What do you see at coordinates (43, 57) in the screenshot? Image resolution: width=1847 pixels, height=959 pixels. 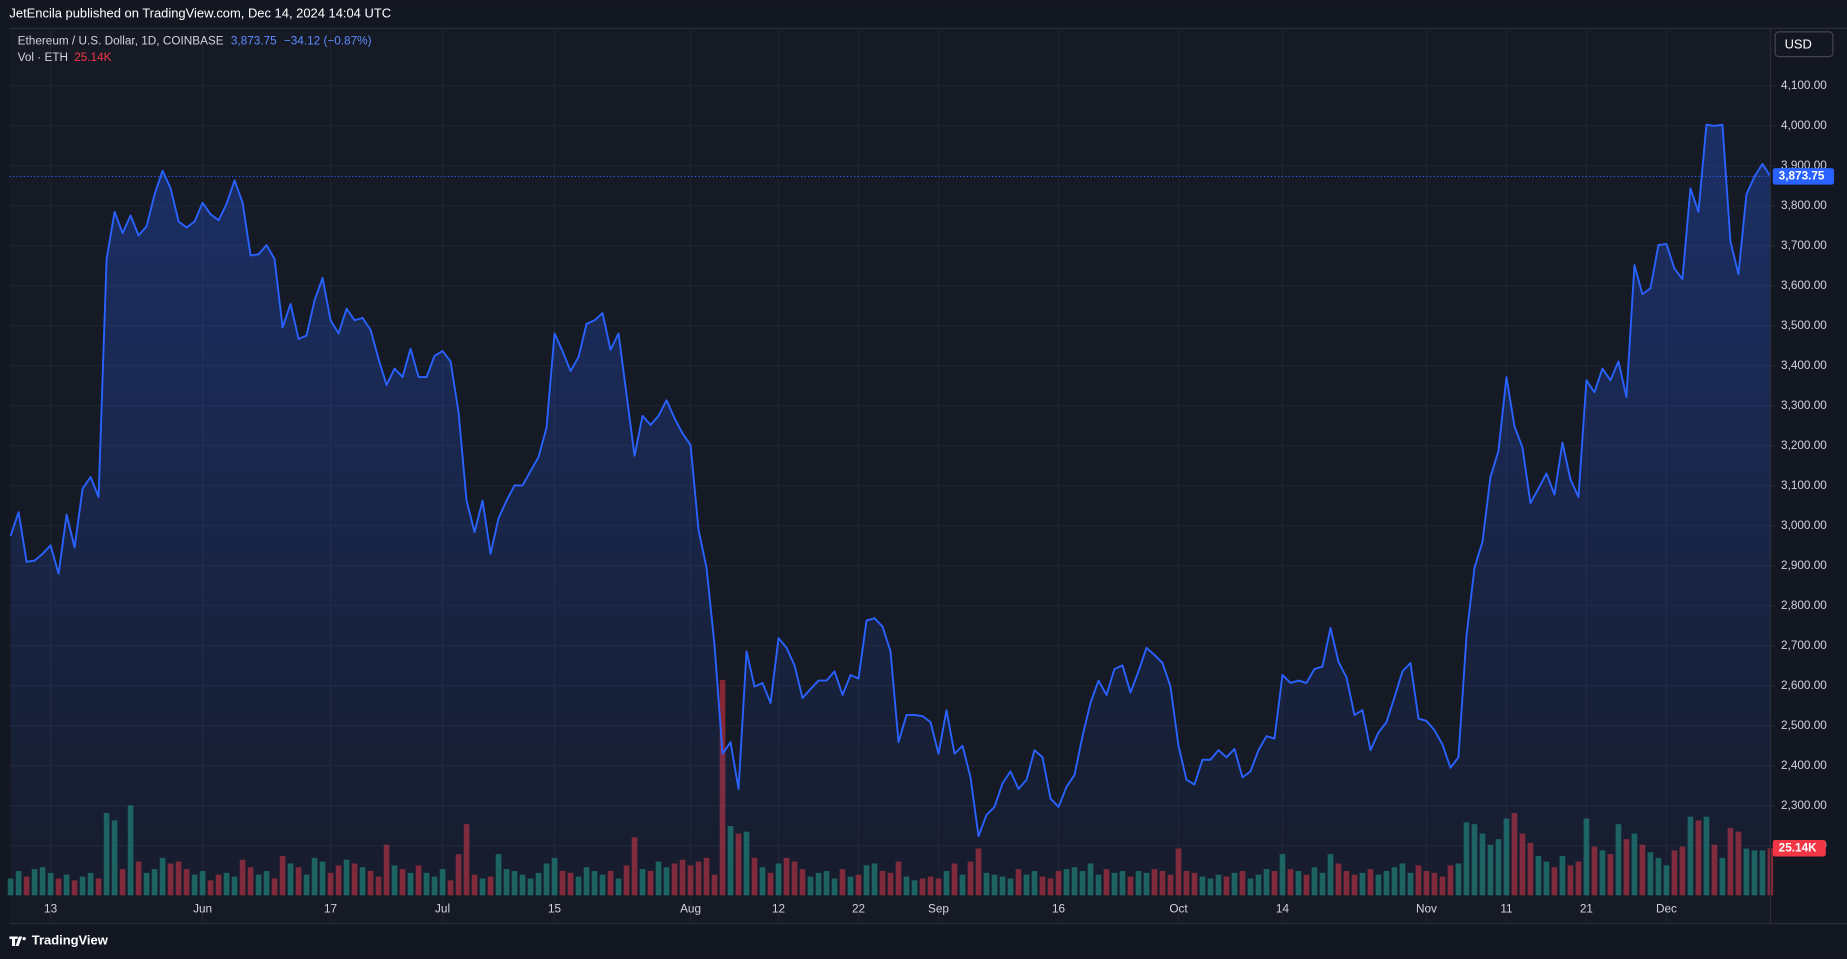 I see `volume-title: Vol · ETH` at bounding box center [43, 57].